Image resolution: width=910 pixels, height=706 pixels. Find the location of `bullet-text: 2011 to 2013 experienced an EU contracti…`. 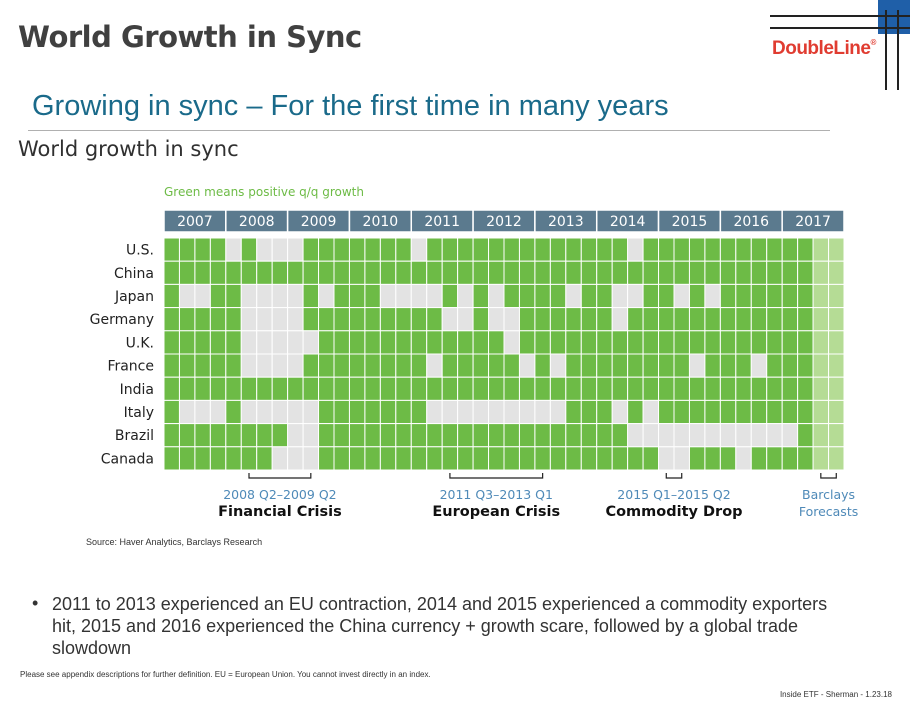

bullet-text: 2011 to 2013 experienced an EU contracti… is located at coordinates (440, 626).